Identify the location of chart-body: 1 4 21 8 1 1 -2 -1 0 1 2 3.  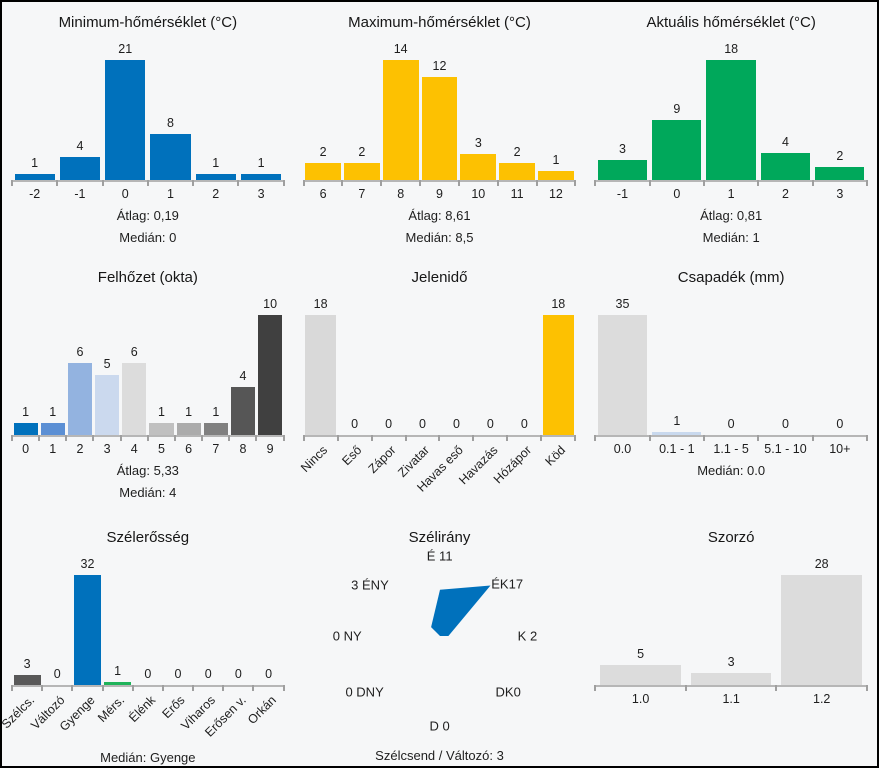
(148, 121).